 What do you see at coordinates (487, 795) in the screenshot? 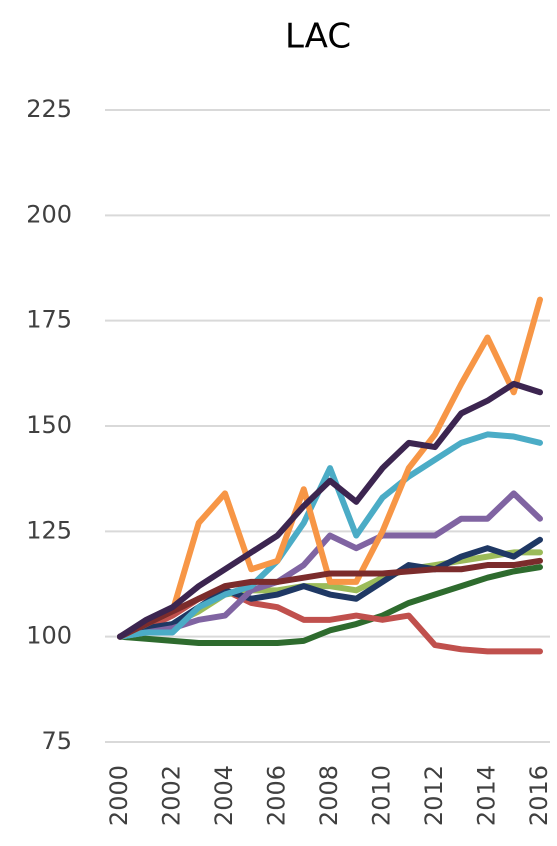
I see `x-tick-label: 2014` at bounding box center [487, 795].